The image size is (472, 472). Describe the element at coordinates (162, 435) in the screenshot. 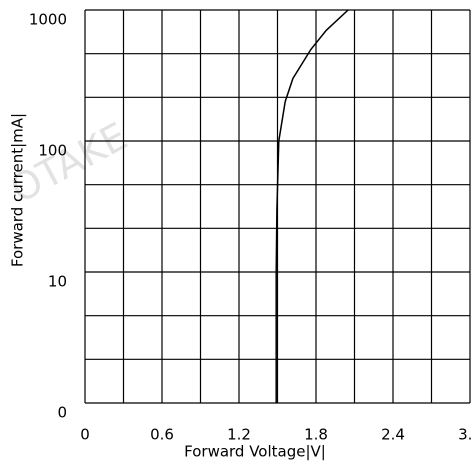

I see `x-tick-label: 0.6` at that location.